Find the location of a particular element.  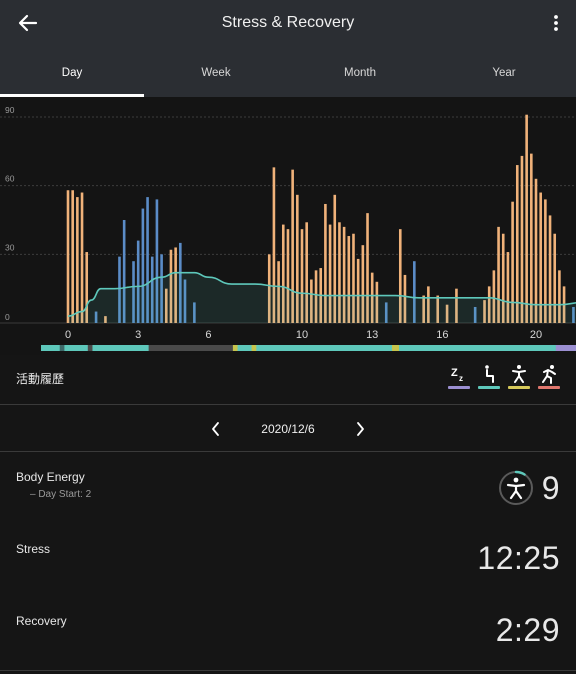

body-battery-area is located at coordinates (322, 297).